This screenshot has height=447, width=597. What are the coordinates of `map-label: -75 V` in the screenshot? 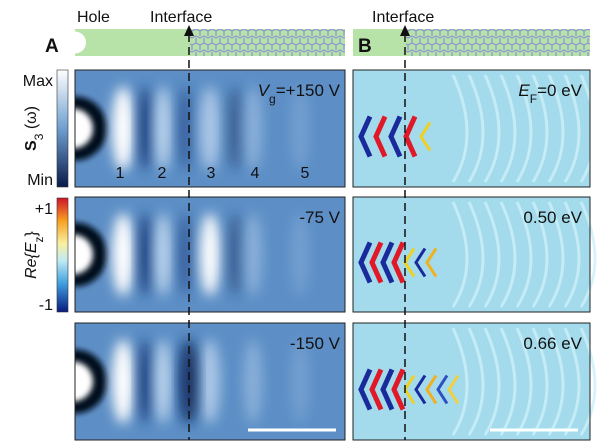 It's located at (319, 217).